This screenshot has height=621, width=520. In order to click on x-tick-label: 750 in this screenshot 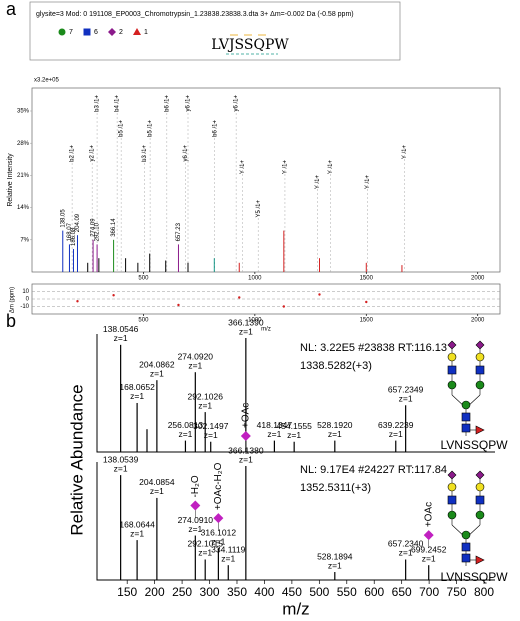, I will do `click(457, 592)`.